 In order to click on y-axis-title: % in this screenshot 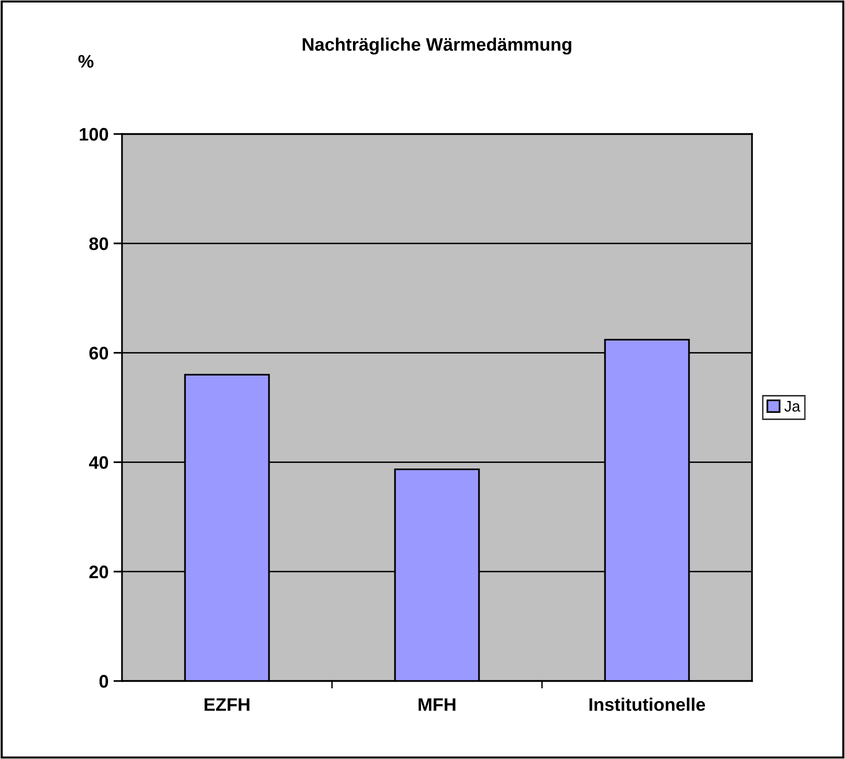, I will do `click(86, 61)`.